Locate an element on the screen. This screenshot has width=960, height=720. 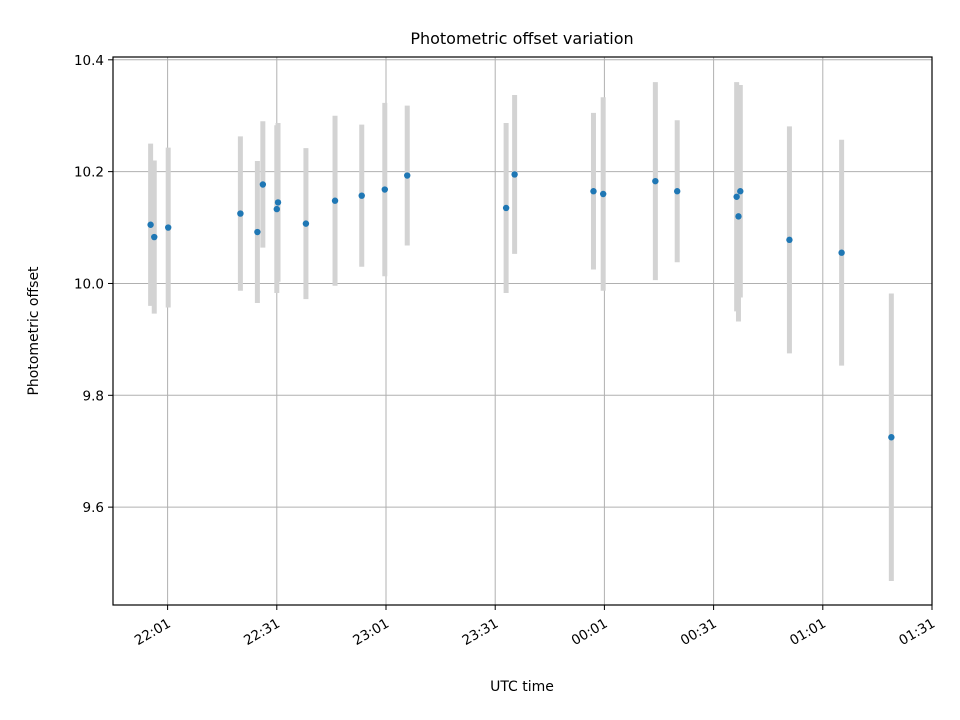
x-tick-label: 23:01 is located at coordinates (371, 632).